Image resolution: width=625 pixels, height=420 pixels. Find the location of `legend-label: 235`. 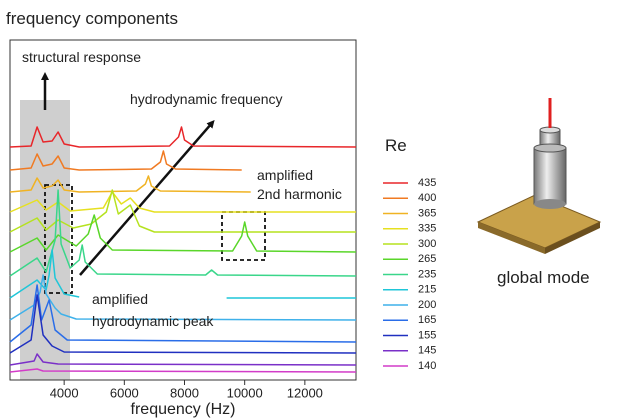

legend-label: 235 is located at coordinates (427, 274).